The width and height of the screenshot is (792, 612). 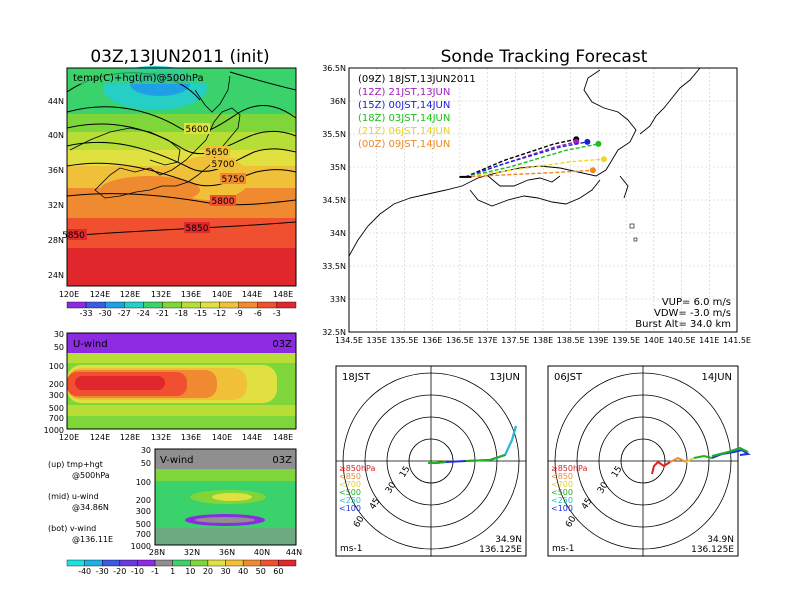 What do you see at coordinates (239, 313) in the screenshot?
I see `colorbar-label: -9` at bounding box center [239, 313].